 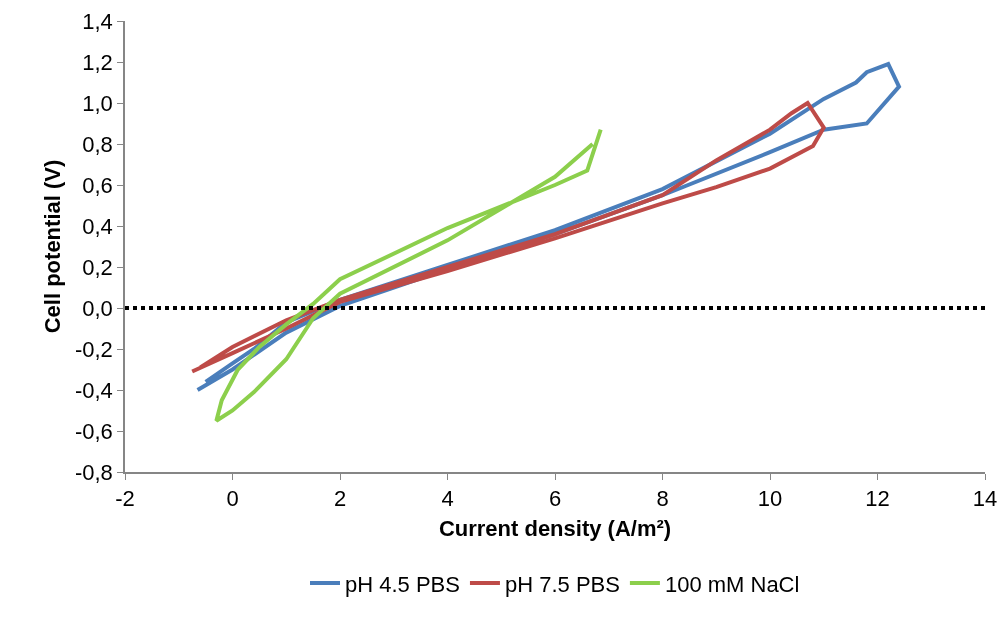 I want to click on y-tick-label: -0,2, so click(x=93, y=349).